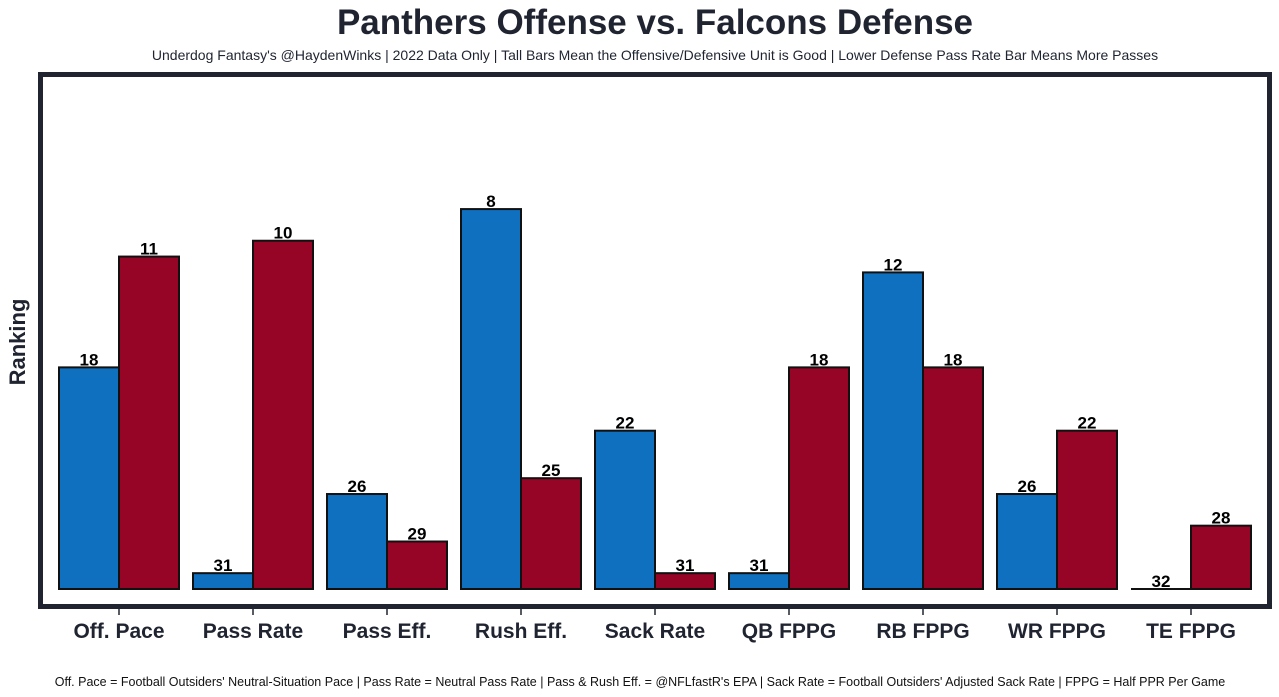 Image resolution: width=1279 pixels, height=697 pixels. I want to click on data-label: 25, so click(551, 470).